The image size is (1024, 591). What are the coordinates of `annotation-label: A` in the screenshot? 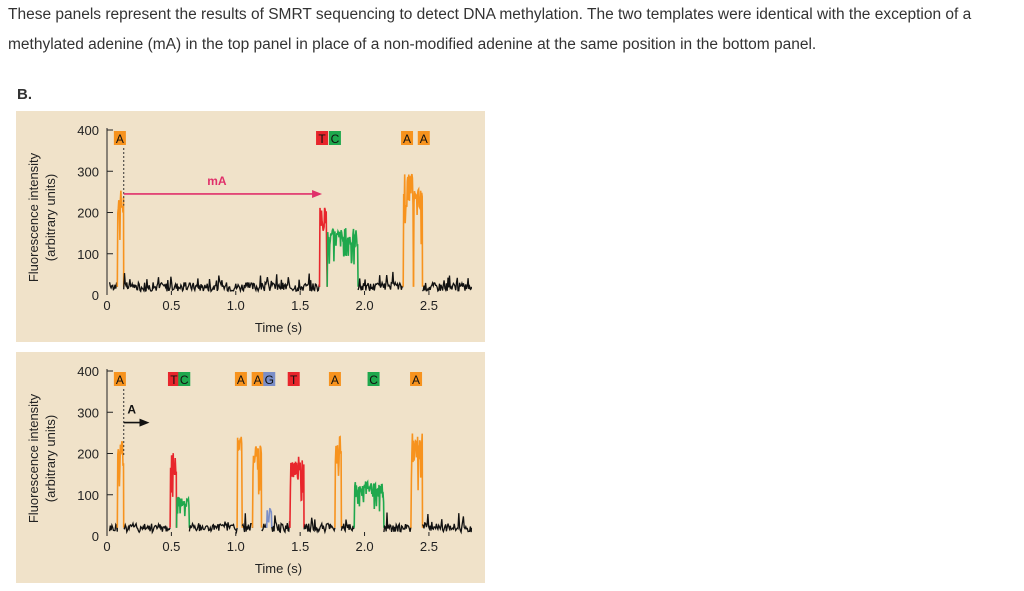 It's located at (131, 410).